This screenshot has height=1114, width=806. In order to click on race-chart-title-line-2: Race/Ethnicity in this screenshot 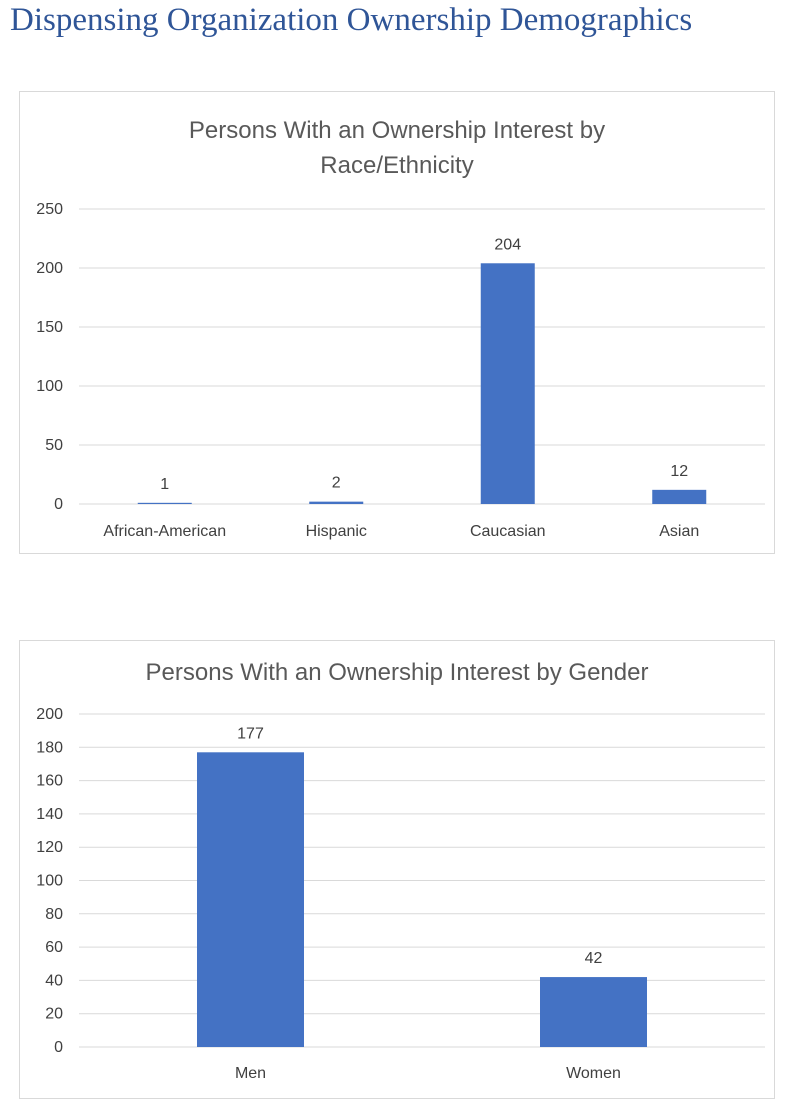, I will do `click(396, 165)`.